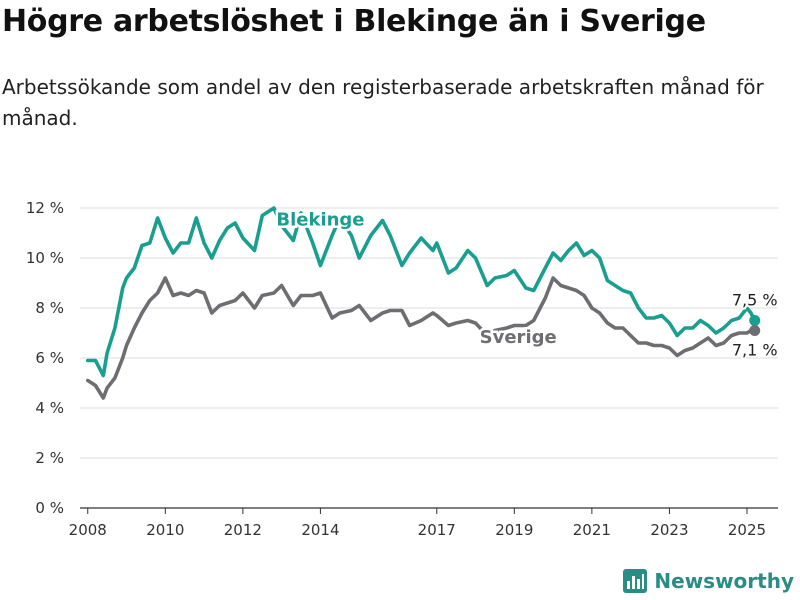  Describe the element at coordinates (669, 530) in the screenshot. I see `x-tick-label: 2023` at that location.